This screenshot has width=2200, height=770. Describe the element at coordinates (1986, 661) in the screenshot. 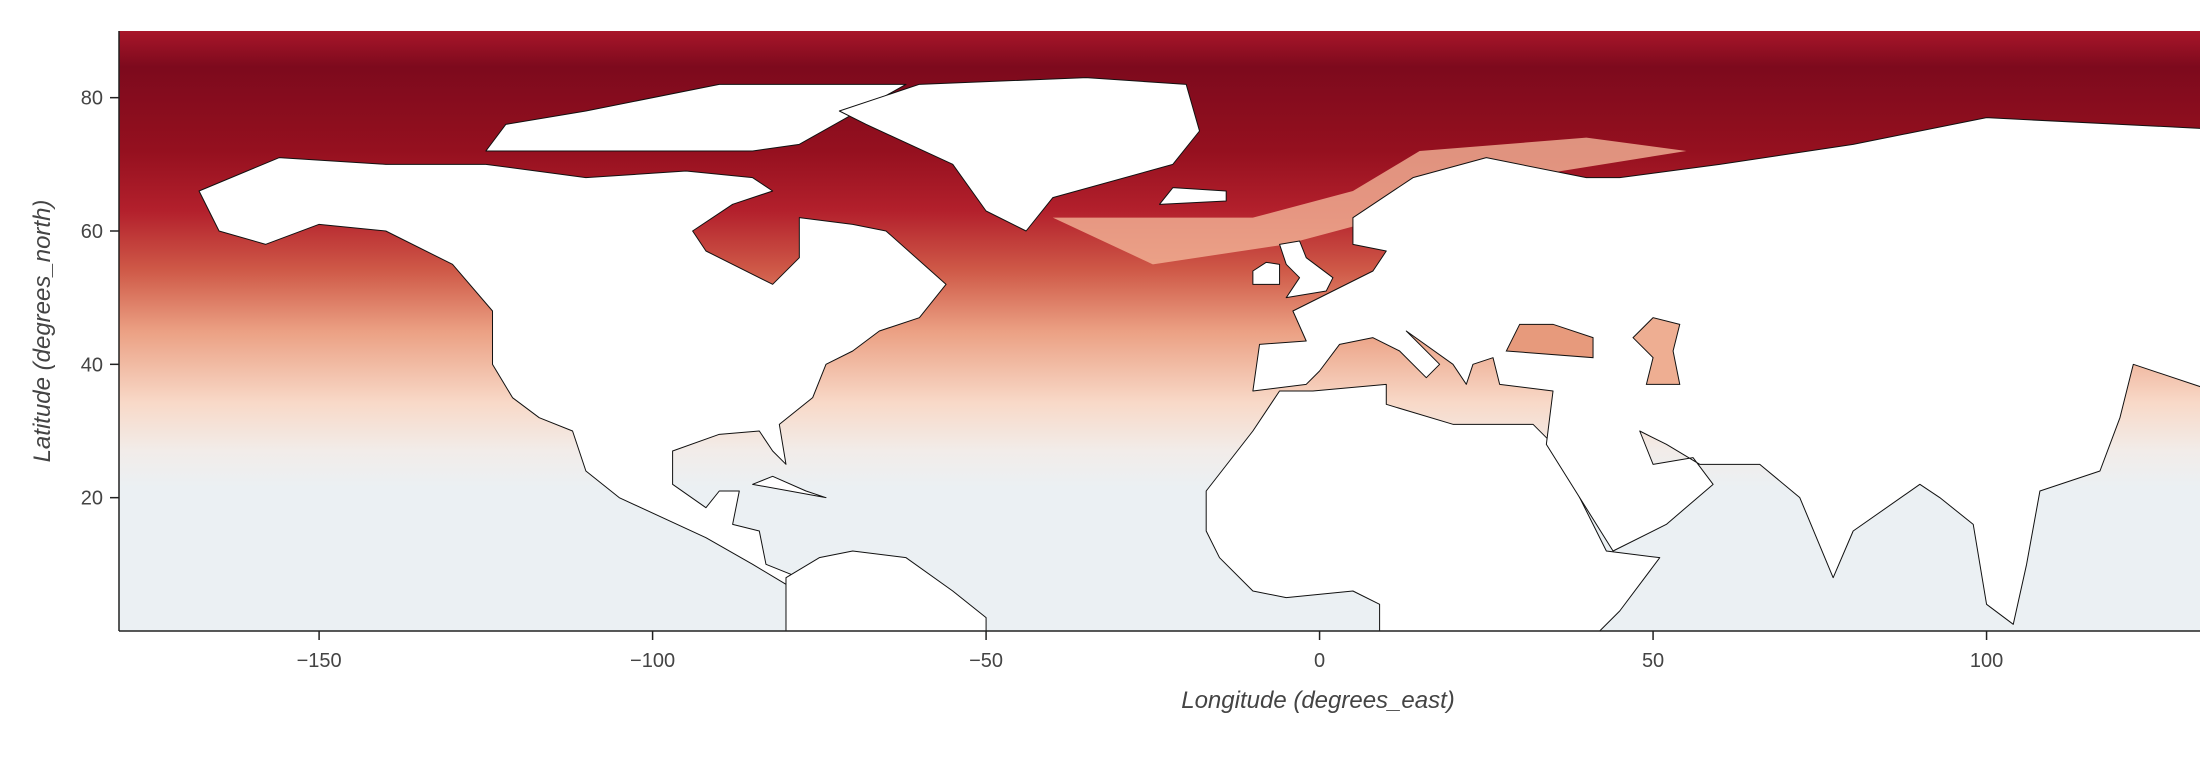

I see `x-tick-label: 100` at that location.